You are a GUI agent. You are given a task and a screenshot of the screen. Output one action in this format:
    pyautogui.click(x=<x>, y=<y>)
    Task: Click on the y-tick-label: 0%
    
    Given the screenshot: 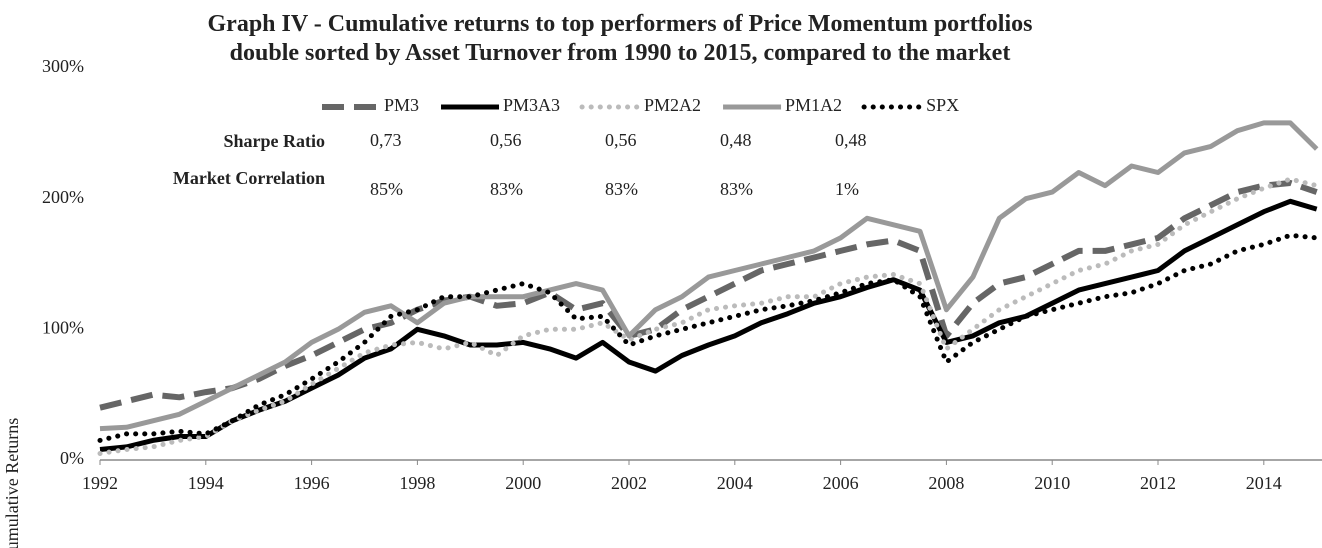 What is the action you would take?
    pyautogui.click(x=72, y=458)
    